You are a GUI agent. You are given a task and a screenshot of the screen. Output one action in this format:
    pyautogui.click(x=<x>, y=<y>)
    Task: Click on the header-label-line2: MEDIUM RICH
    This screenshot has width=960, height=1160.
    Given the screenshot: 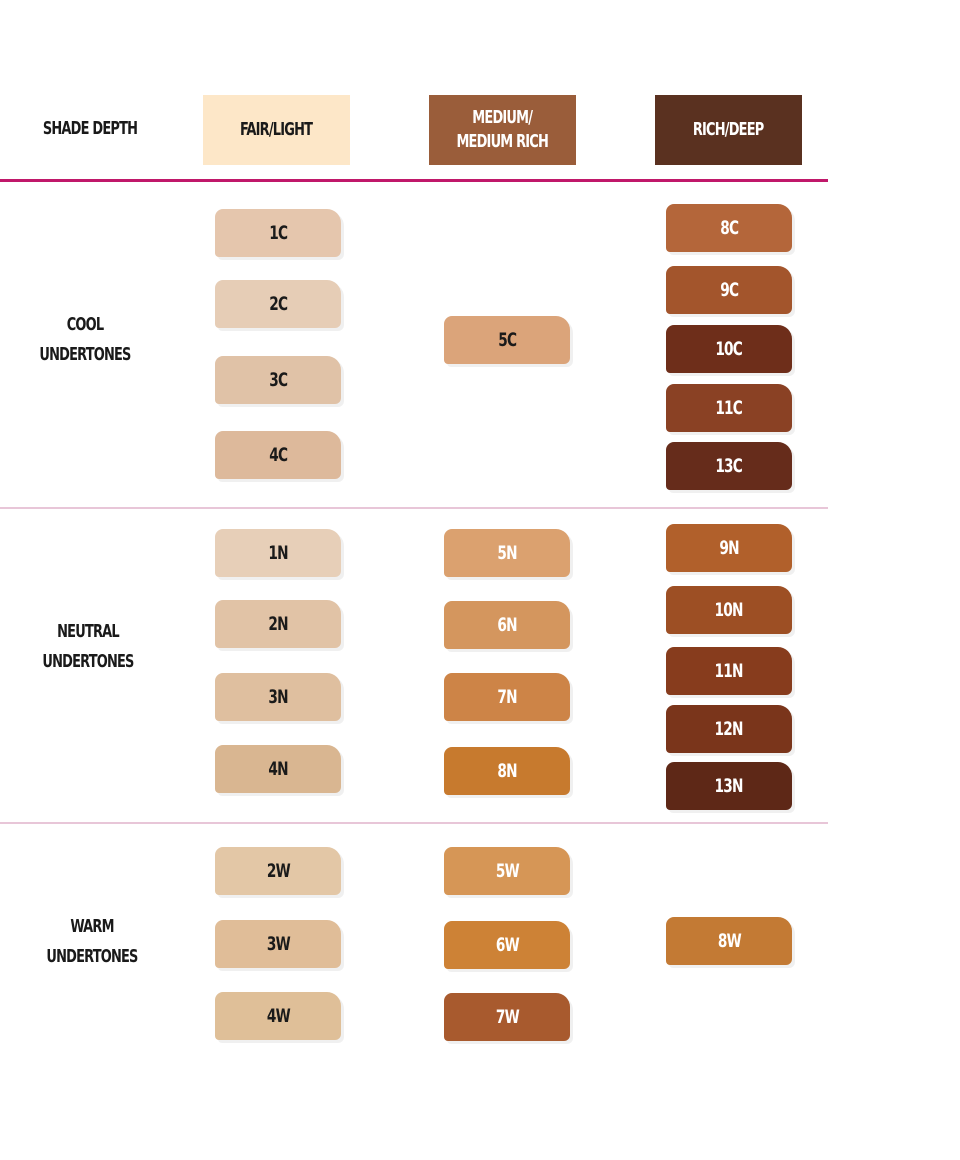 What is the action you would take?
    pyautogui.click(x=502, y=141)
    